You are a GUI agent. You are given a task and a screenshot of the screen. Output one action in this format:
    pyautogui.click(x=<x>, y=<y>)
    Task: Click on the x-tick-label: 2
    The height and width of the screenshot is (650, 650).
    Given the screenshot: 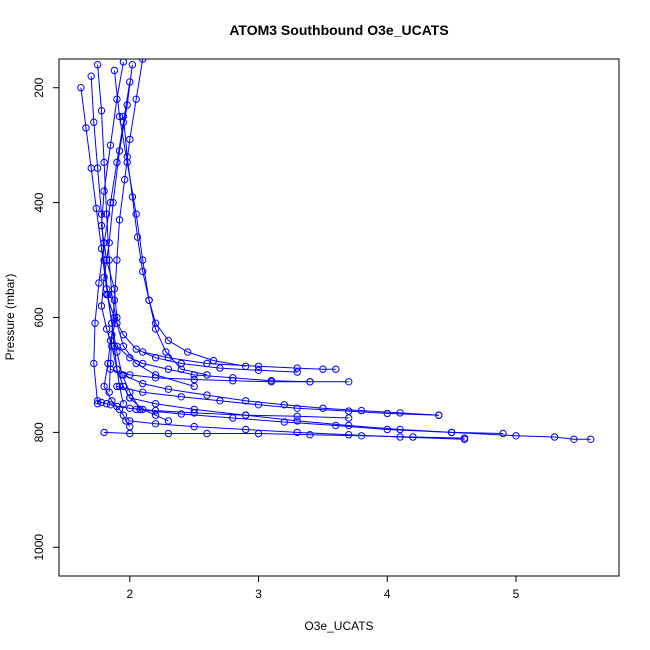 What is the action you would take?
    pyautogui.click(x=129, y=594)
    